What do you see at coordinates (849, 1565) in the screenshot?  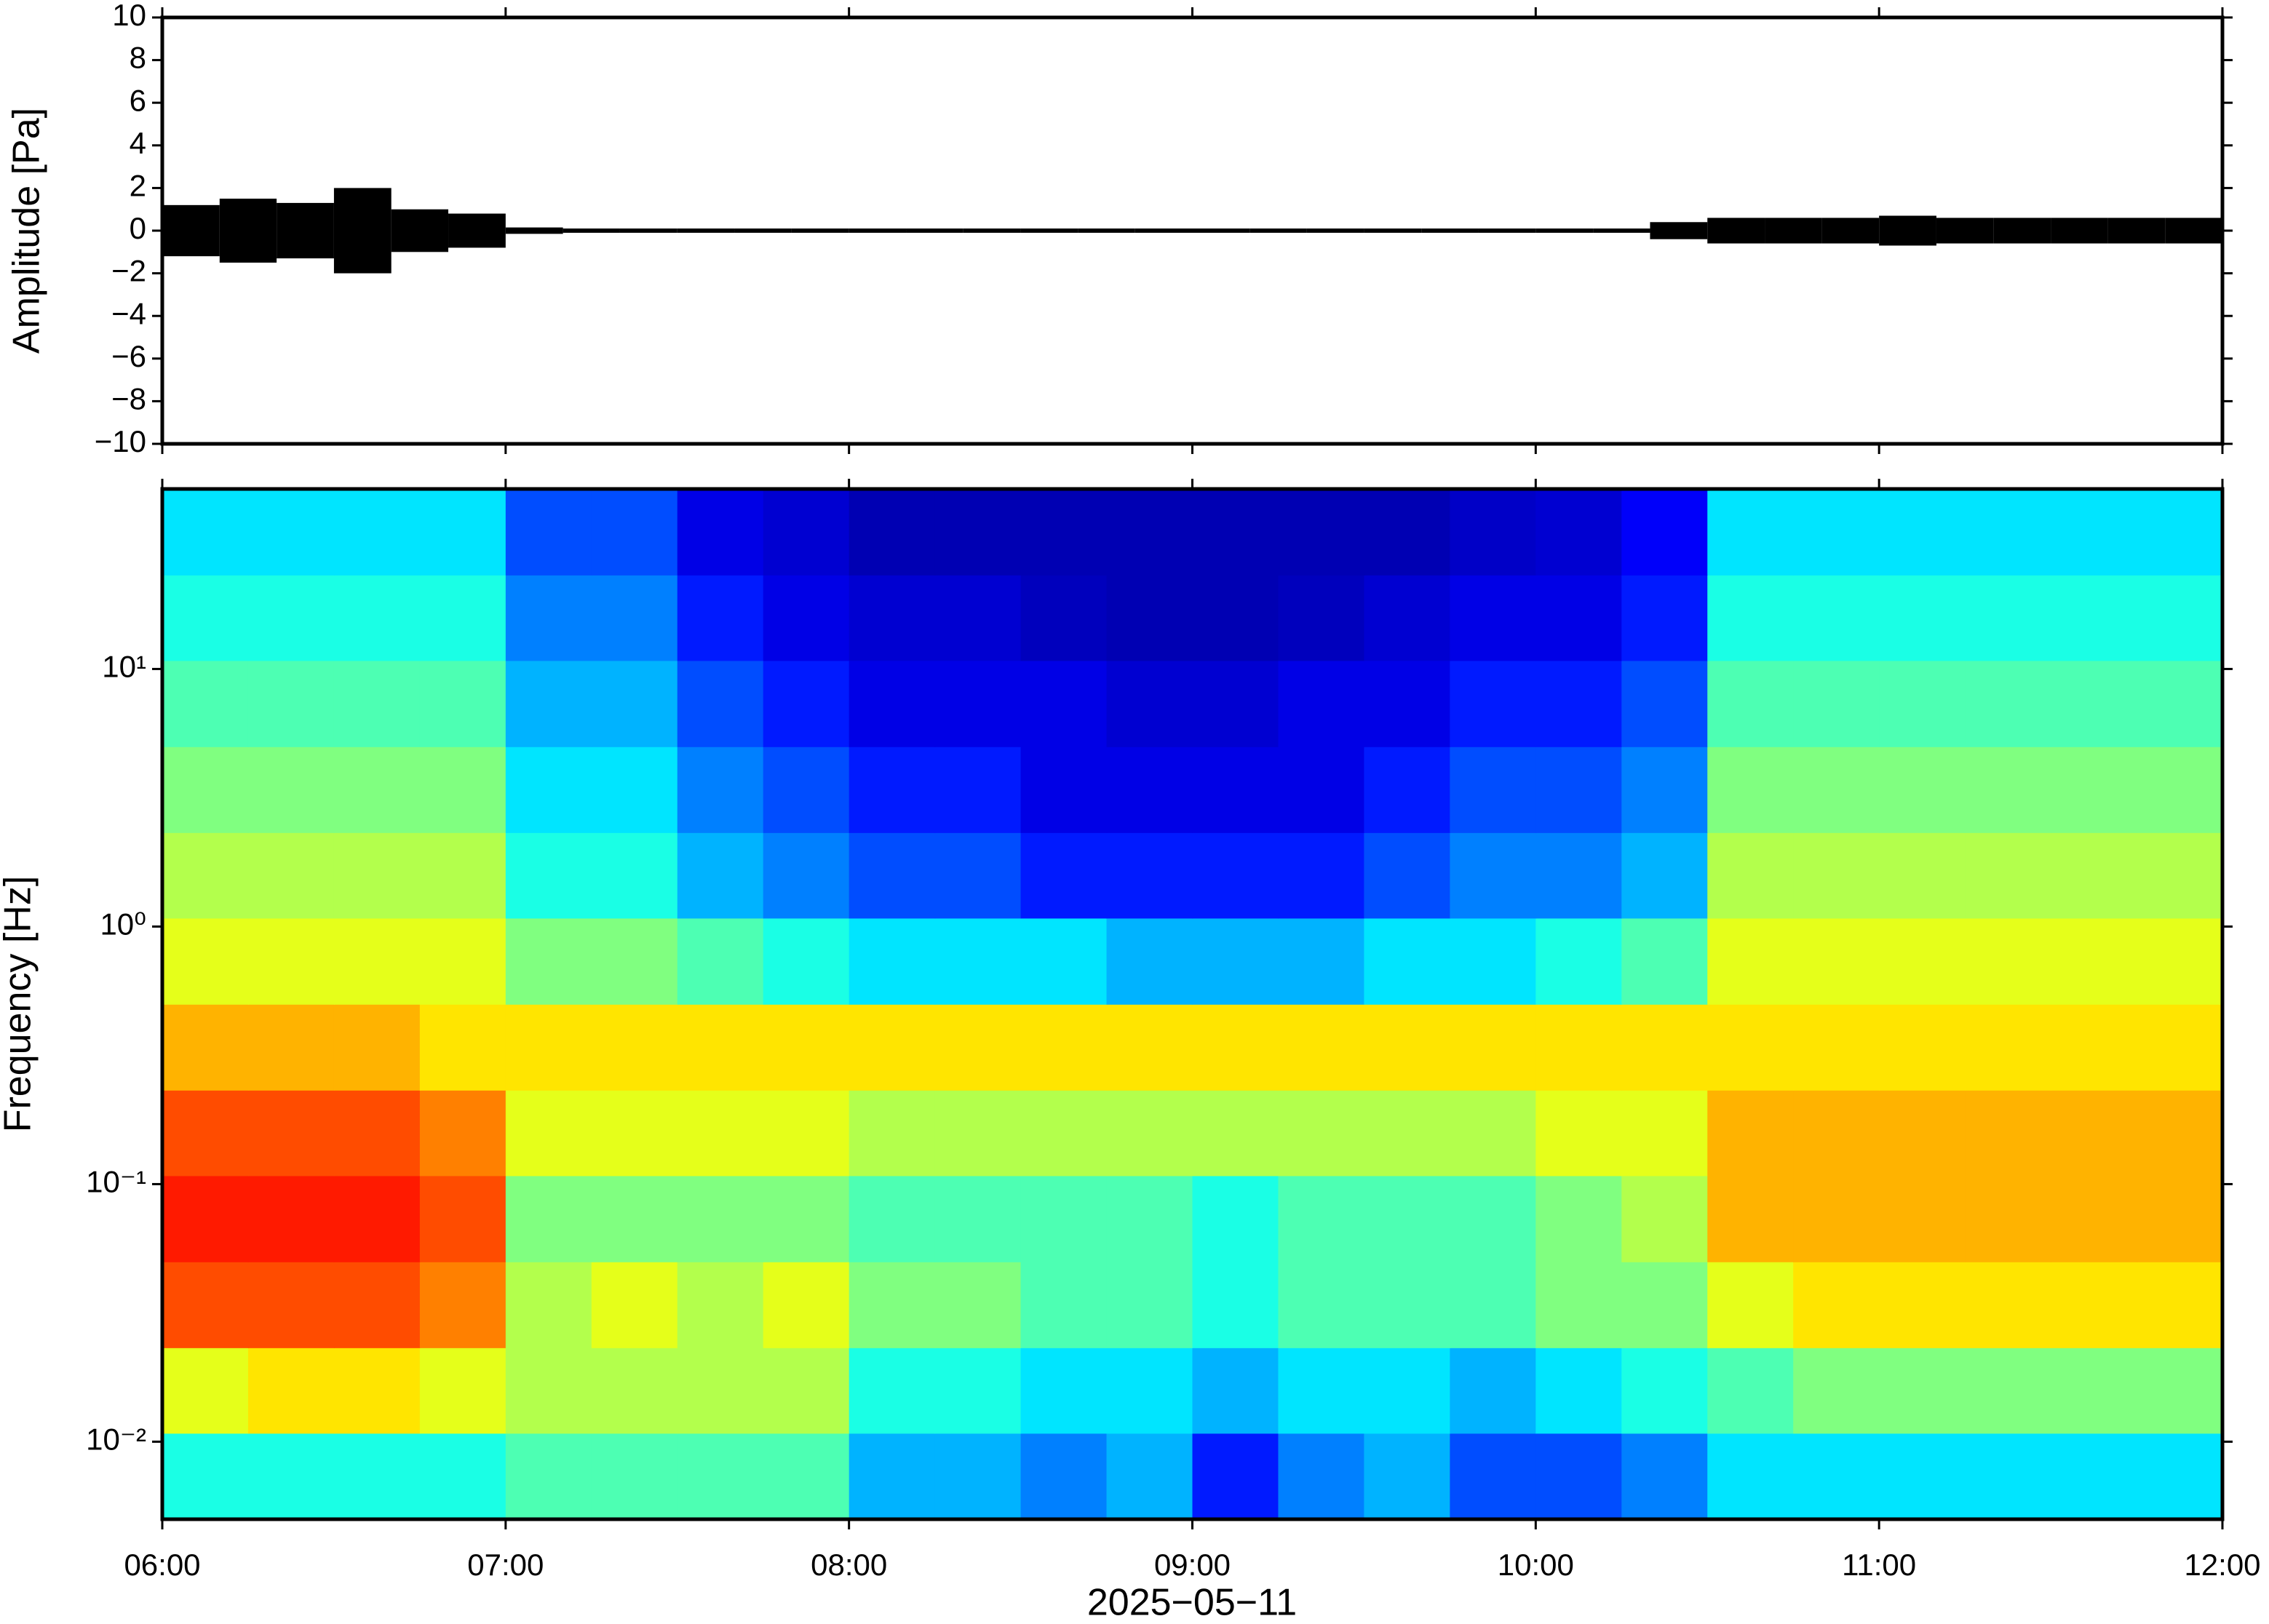 I see `x-tick-label: 08:00` at bounding box center [849, 1565].